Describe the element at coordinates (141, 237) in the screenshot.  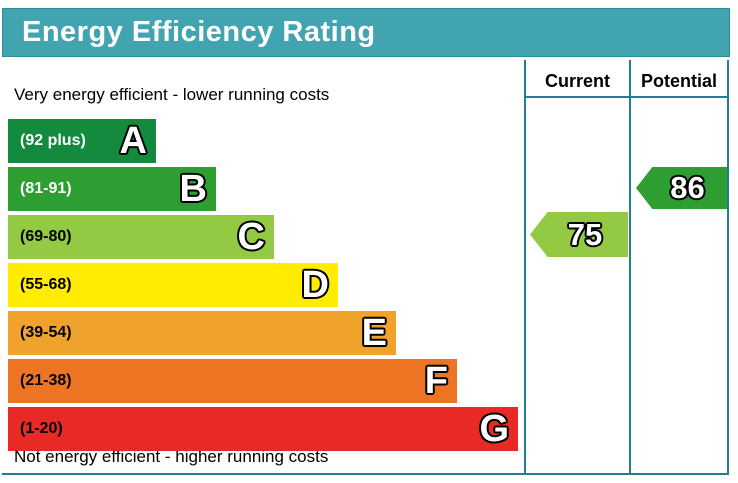
I see `band-row-c: (69-80) C` at that location.